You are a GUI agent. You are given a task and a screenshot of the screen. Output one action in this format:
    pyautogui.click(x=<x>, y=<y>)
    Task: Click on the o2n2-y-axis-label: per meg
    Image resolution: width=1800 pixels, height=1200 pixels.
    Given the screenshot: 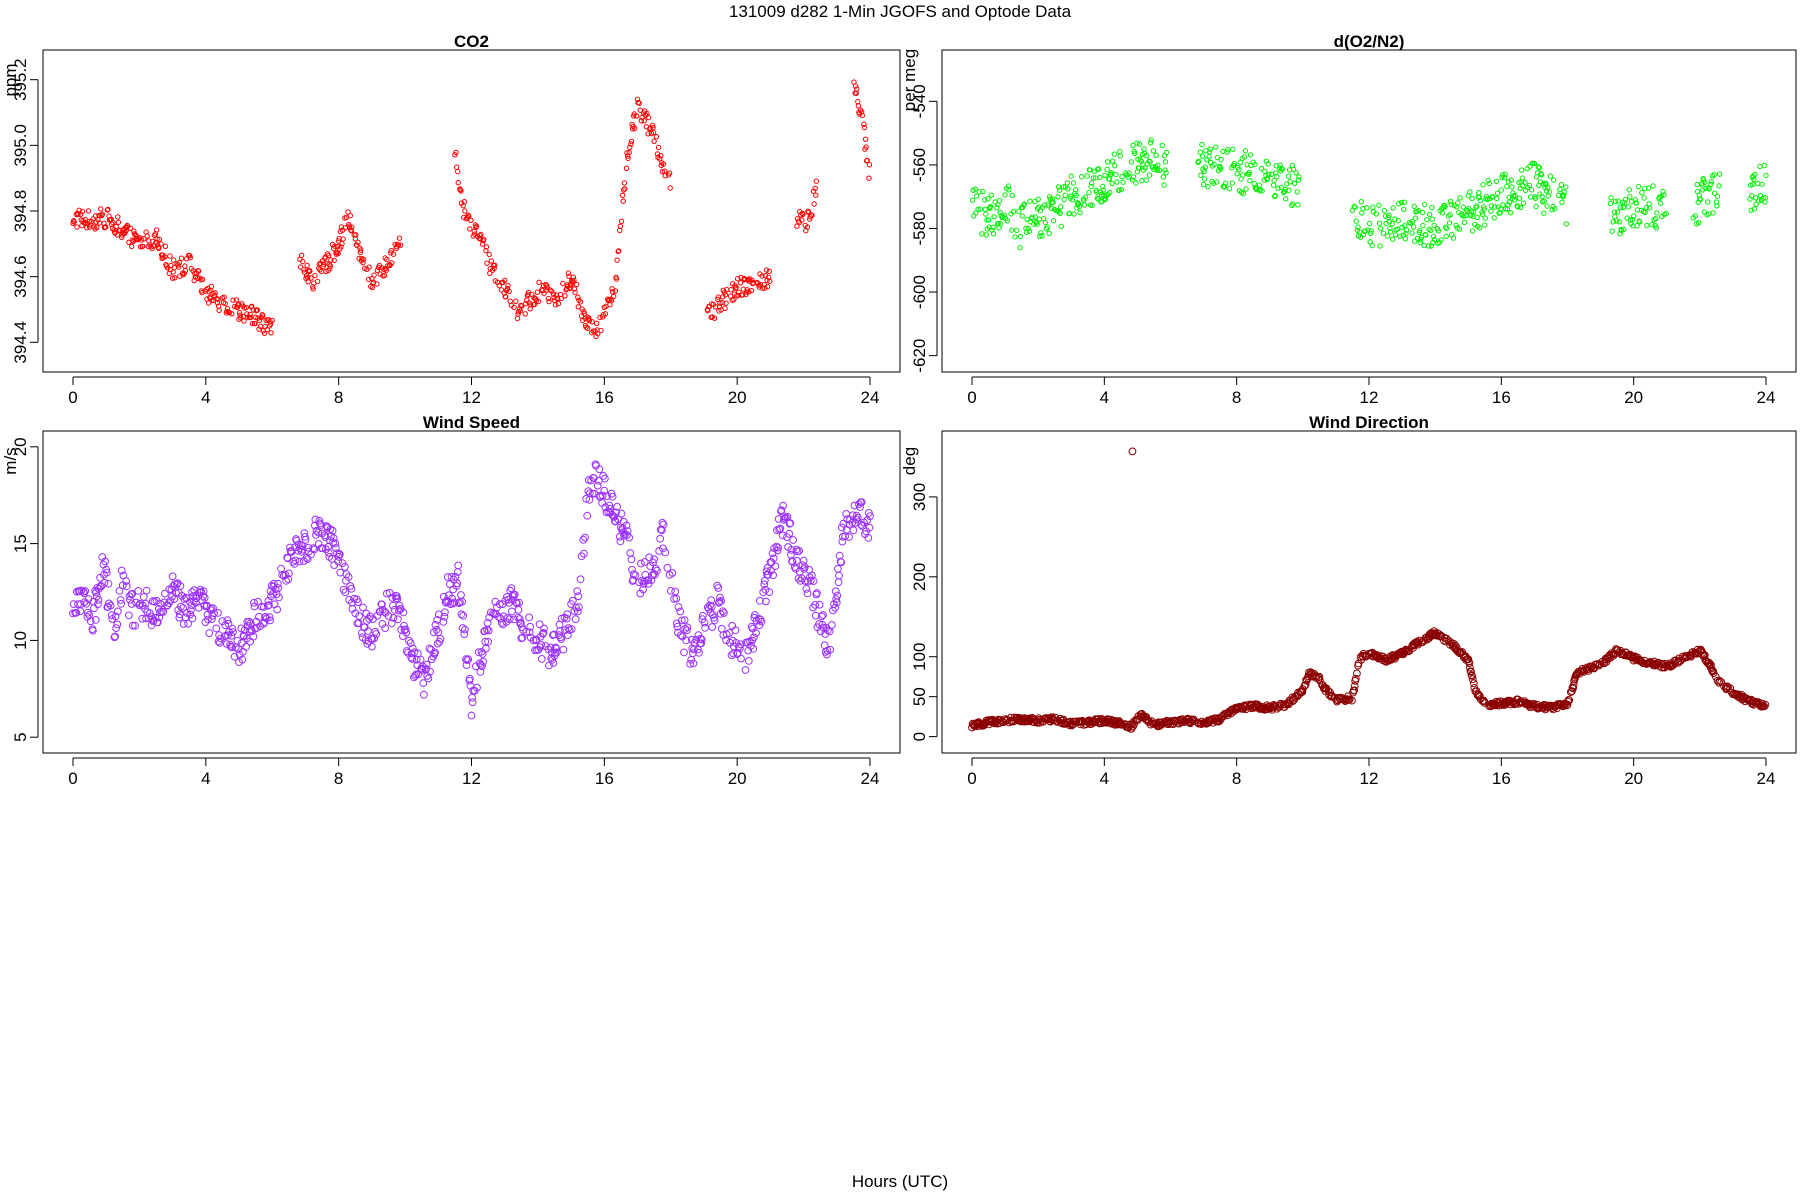 What is the action you would take?
    pyautogui.click(x=909, y=80)
    